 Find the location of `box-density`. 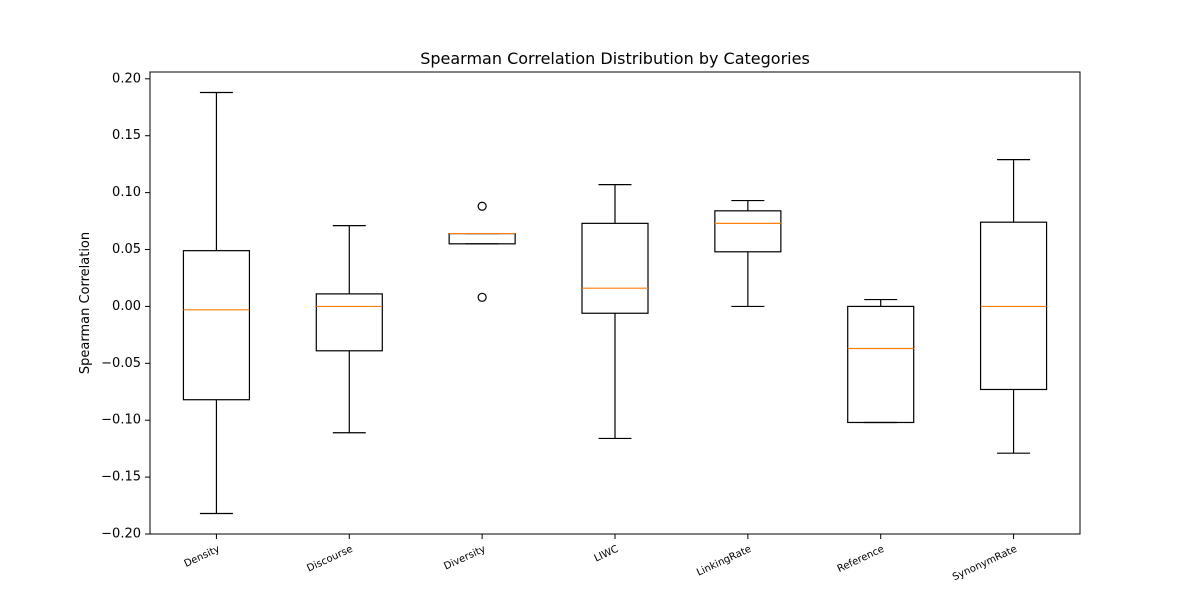

box-density is located at coordinates (216, 303).